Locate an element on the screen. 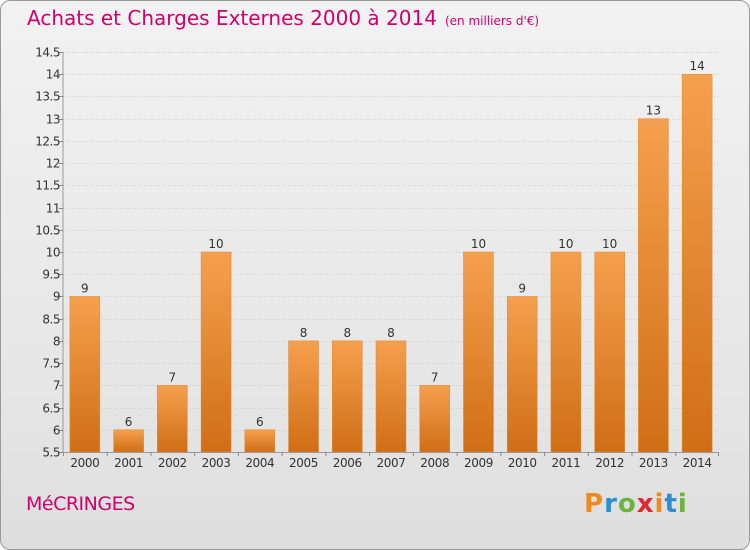 This screenshot has height=550, width=750. x-tick-label: 2012 is located at coordinates (609, 463).